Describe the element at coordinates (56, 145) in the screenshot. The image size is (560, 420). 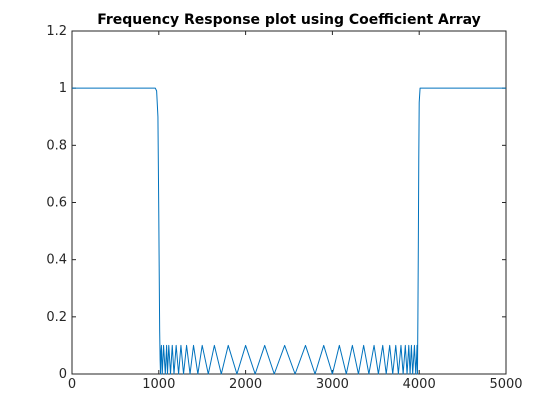
I see `y-tick-label: 0.8` at that location.